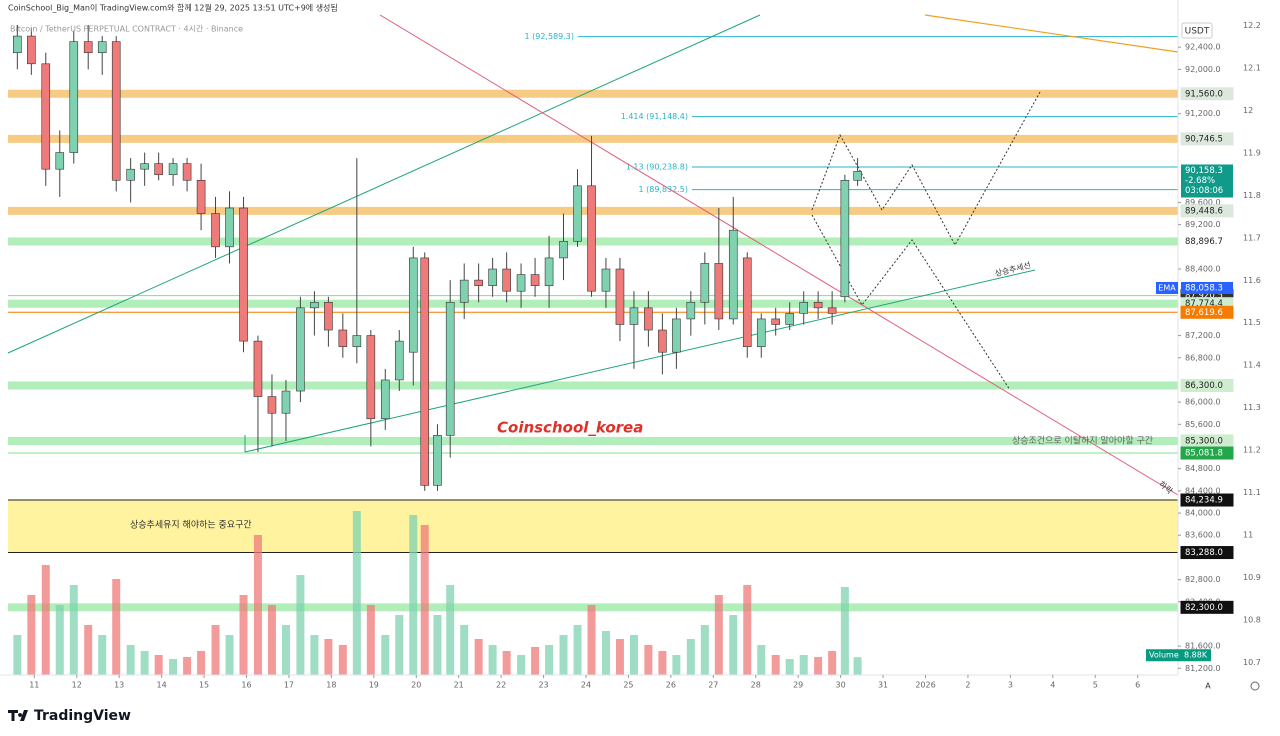  I want to click on y-tick-label: 84,800.0, so click(1203, 468).